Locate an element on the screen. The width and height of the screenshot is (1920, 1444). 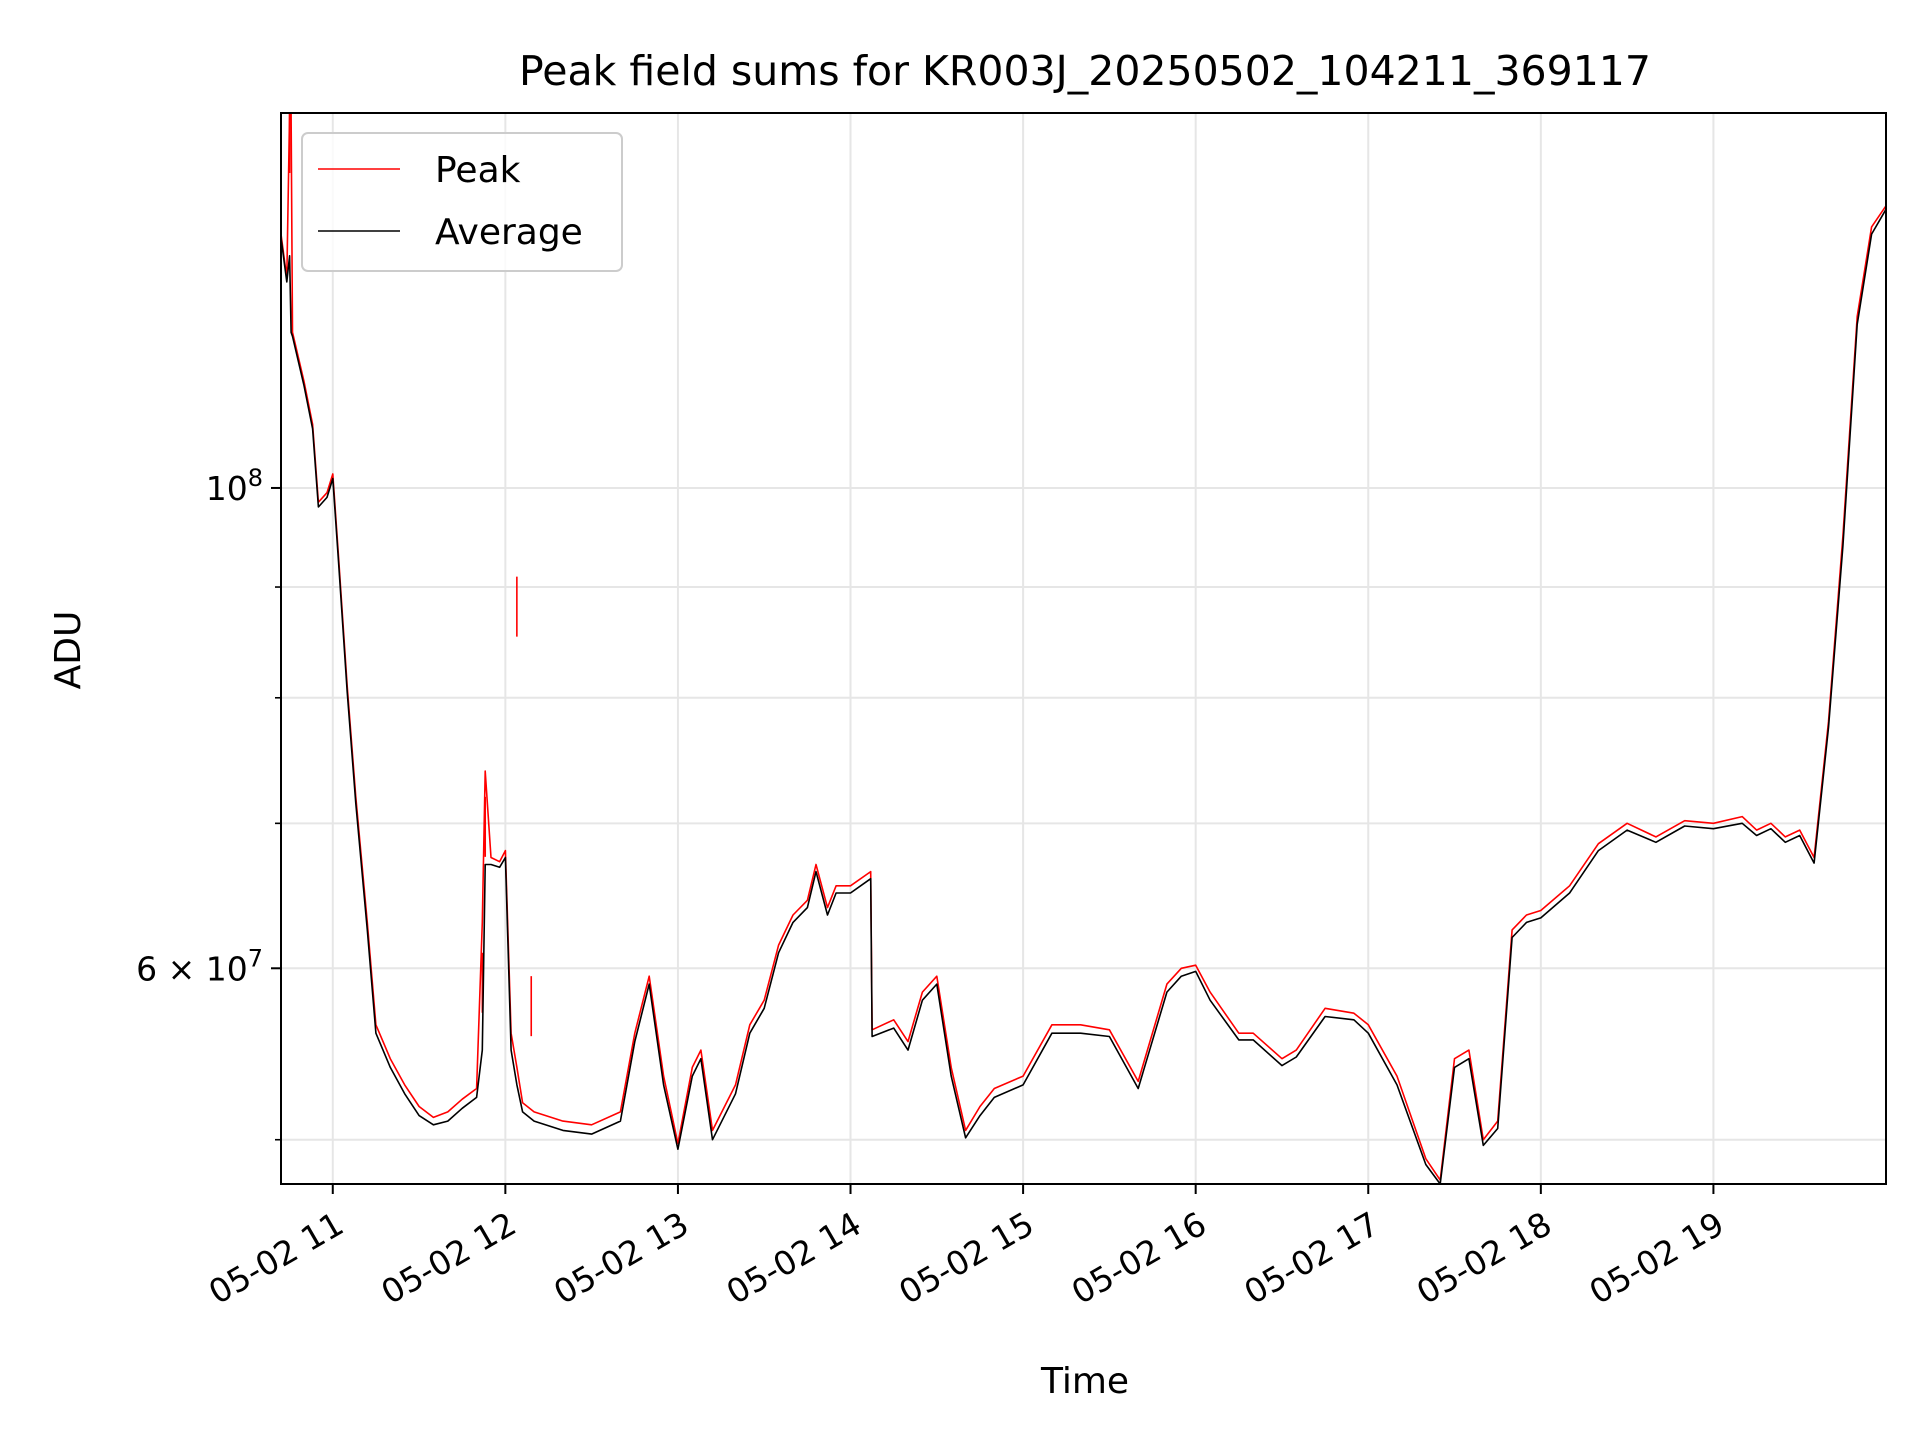
x-axis-label: Time is located at coordinates (1084, 1381).